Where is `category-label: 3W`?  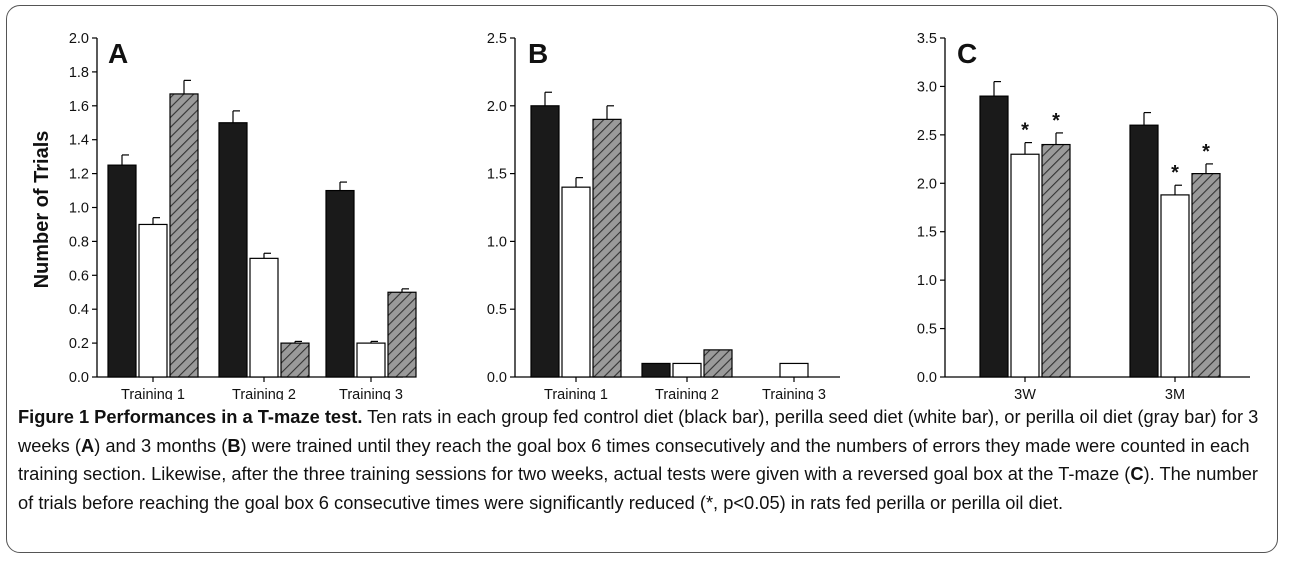
category-label: 3W is located at coordinates (1025, 393).